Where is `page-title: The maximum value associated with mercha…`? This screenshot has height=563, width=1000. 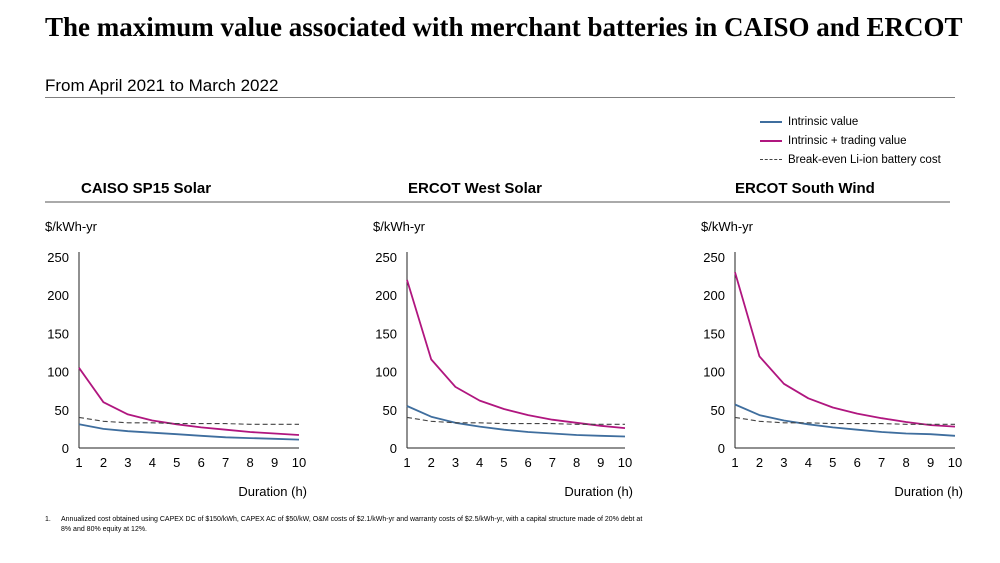 page-title: The maximum value associated with mercha… is located at coordinates (504, 27).